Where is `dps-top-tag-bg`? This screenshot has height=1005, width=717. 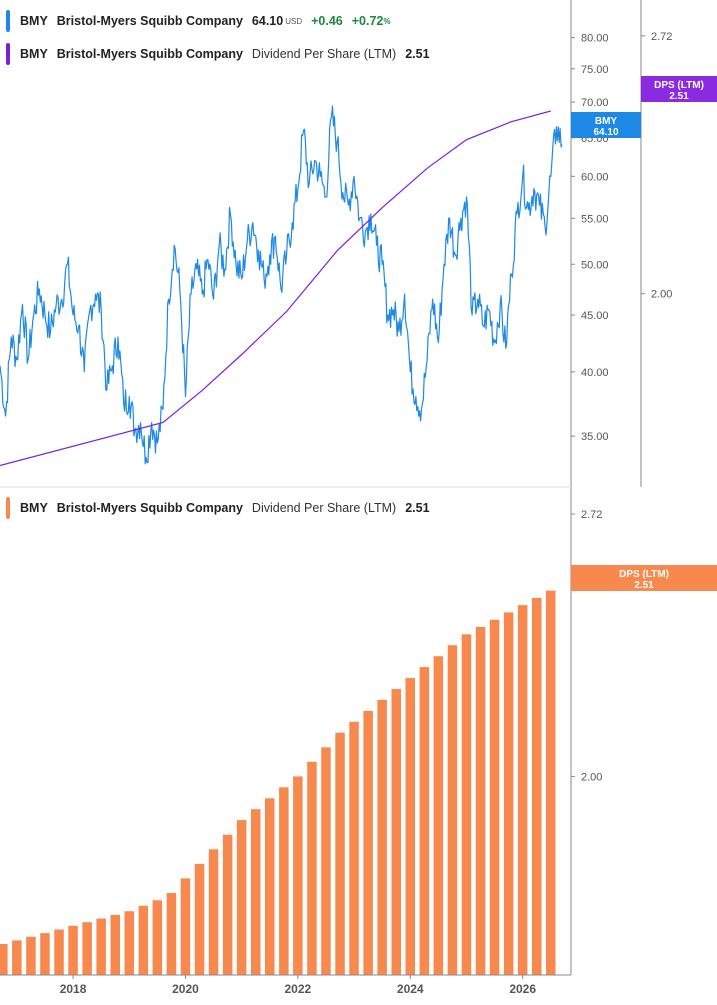 dps-top-tag-bg is located at coordinates (679, 89).